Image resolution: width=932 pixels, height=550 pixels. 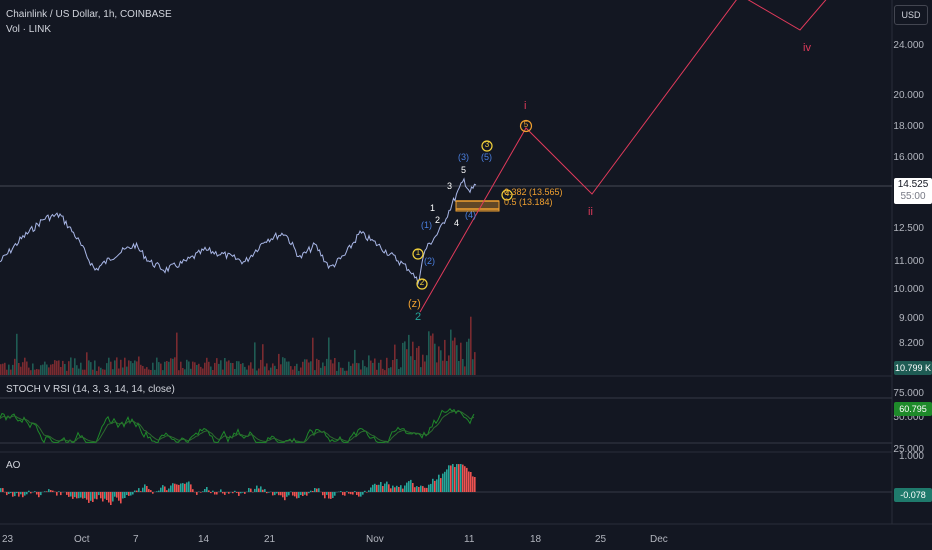 I want to click on minor-2-label: 2, so click(x=438, y=220).